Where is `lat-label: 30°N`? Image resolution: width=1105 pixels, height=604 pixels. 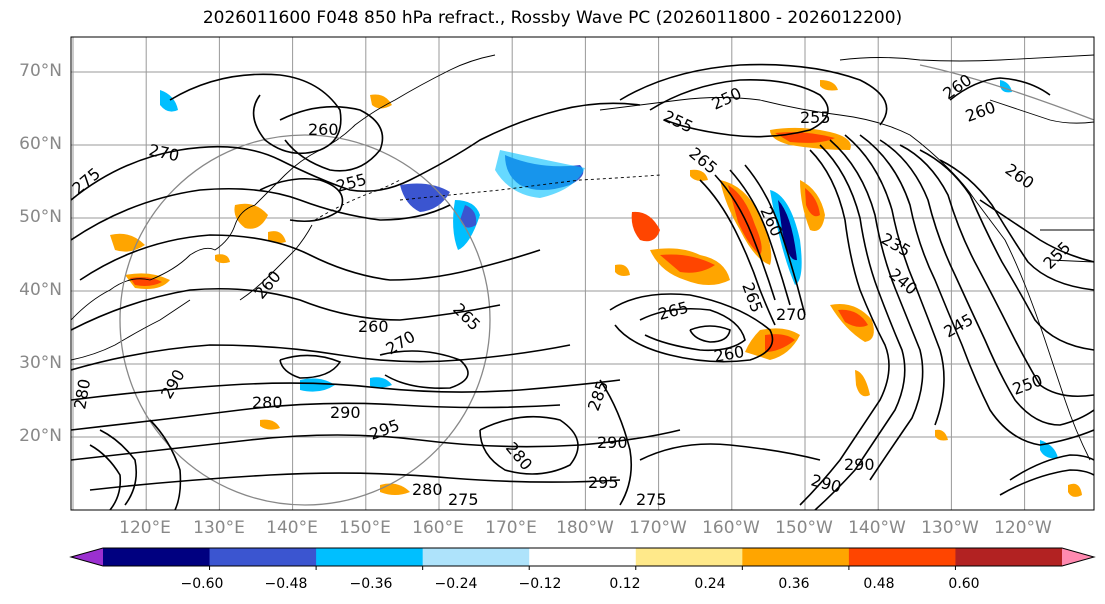 lat-label: 30°N is located at coordinates (40, 363).